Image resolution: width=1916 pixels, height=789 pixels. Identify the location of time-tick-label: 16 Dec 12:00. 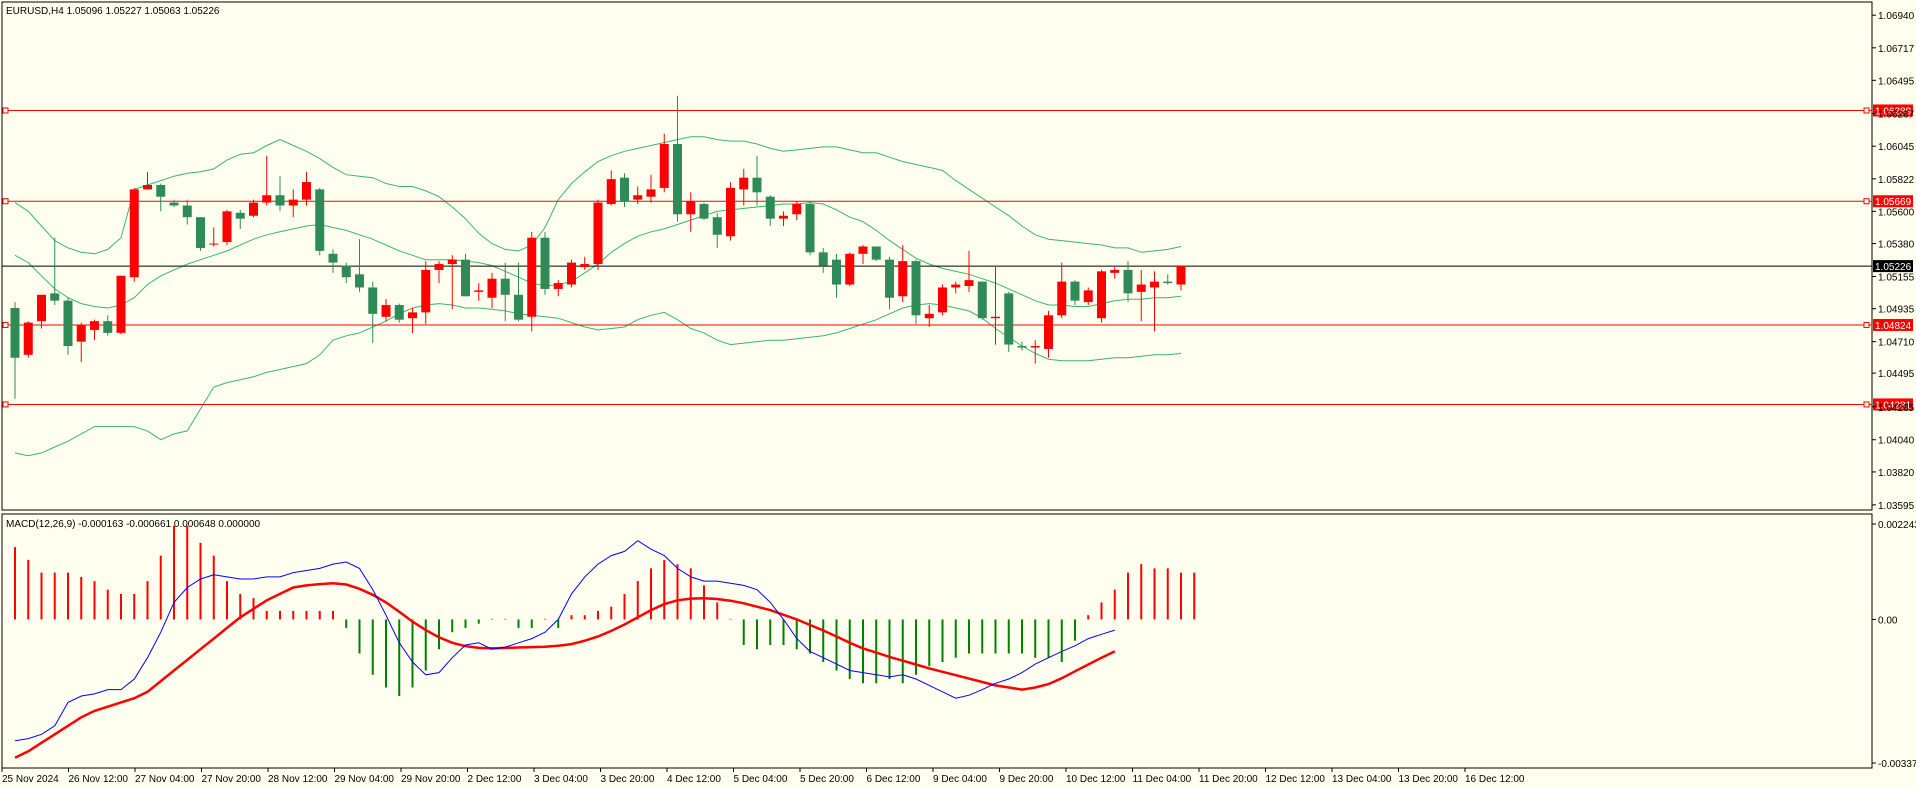
(1495, 779).